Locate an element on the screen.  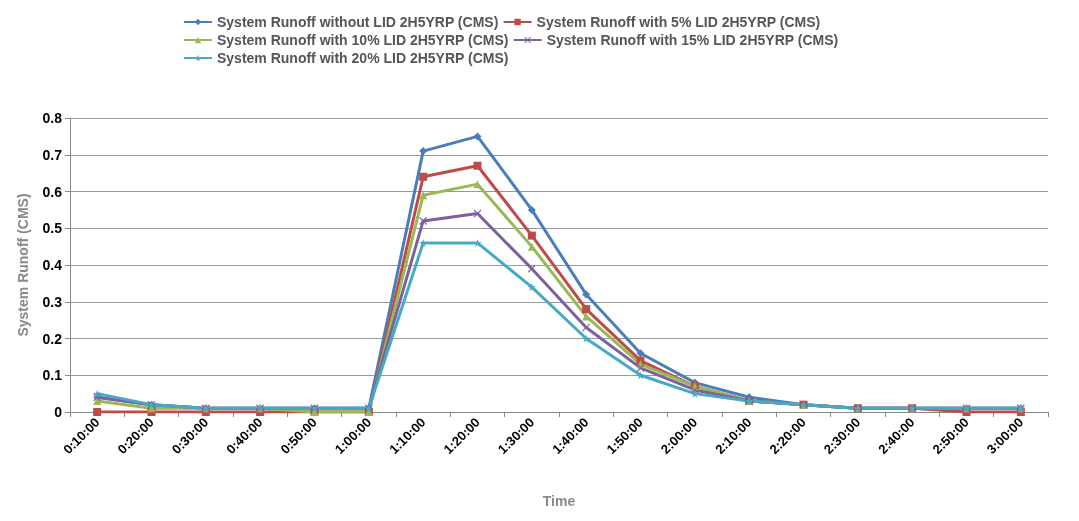
y-tick-label: 0.2 is located at coordinates (52, 338).